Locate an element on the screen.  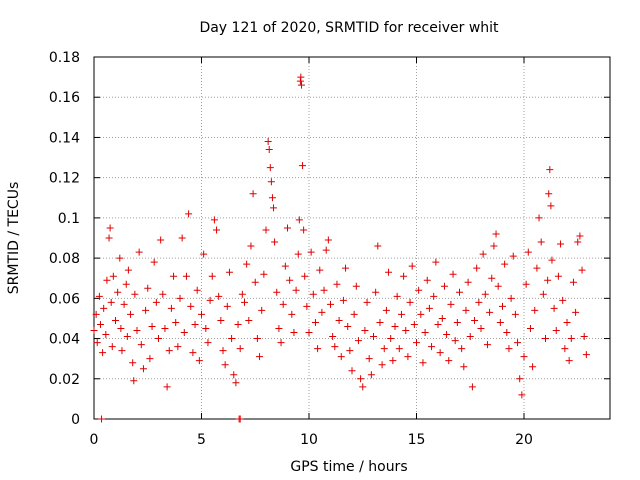
y-tick-label: 0.14 is located at coordinates (64, 138).